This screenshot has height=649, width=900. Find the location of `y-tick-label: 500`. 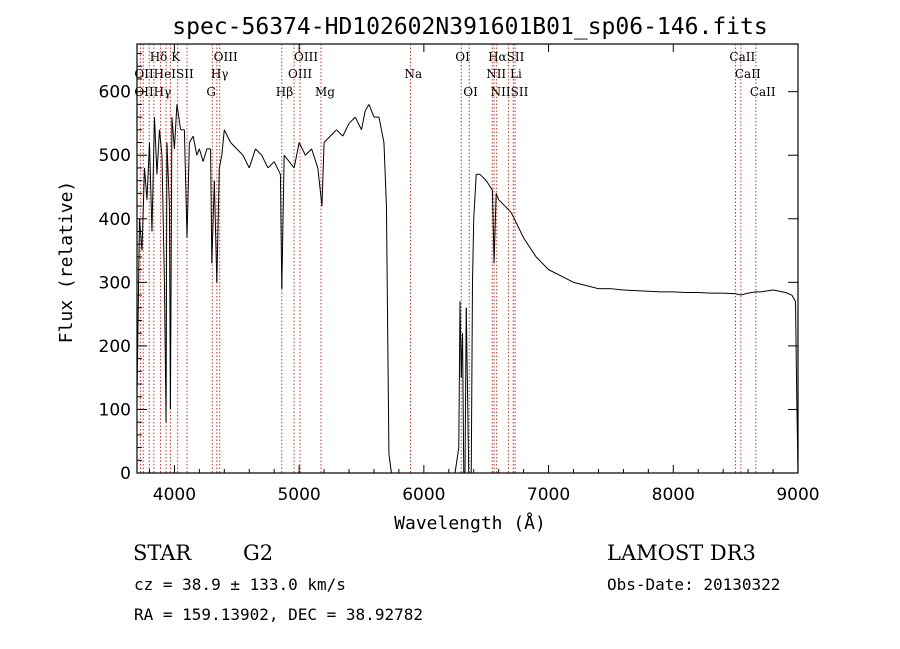

y-tick-label: 500 is located at coordinates (115, 156).